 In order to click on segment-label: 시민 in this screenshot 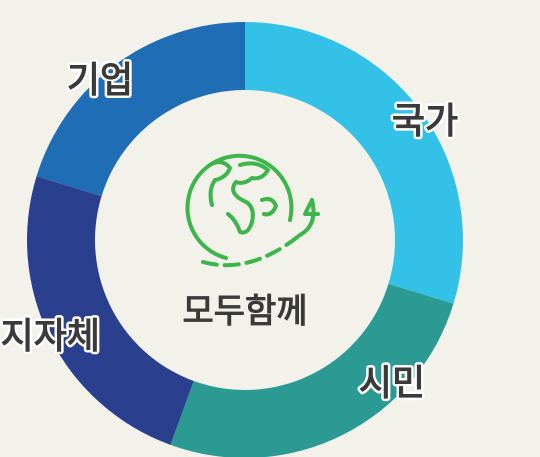, I will do `click(392, 383)`.